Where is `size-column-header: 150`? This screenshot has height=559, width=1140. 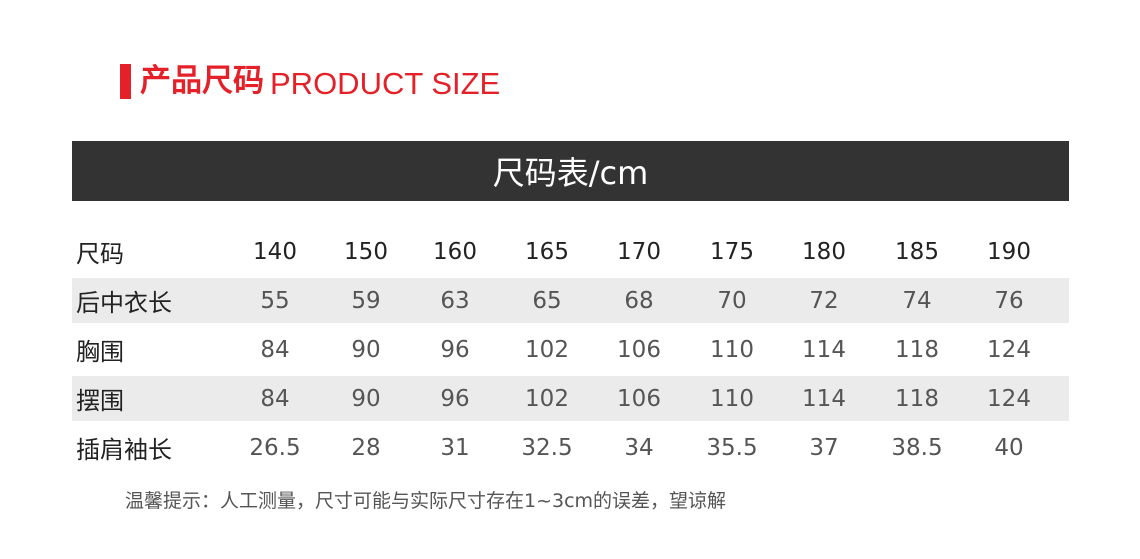 size-column-header: 150 is located at coordinates (366, 251).